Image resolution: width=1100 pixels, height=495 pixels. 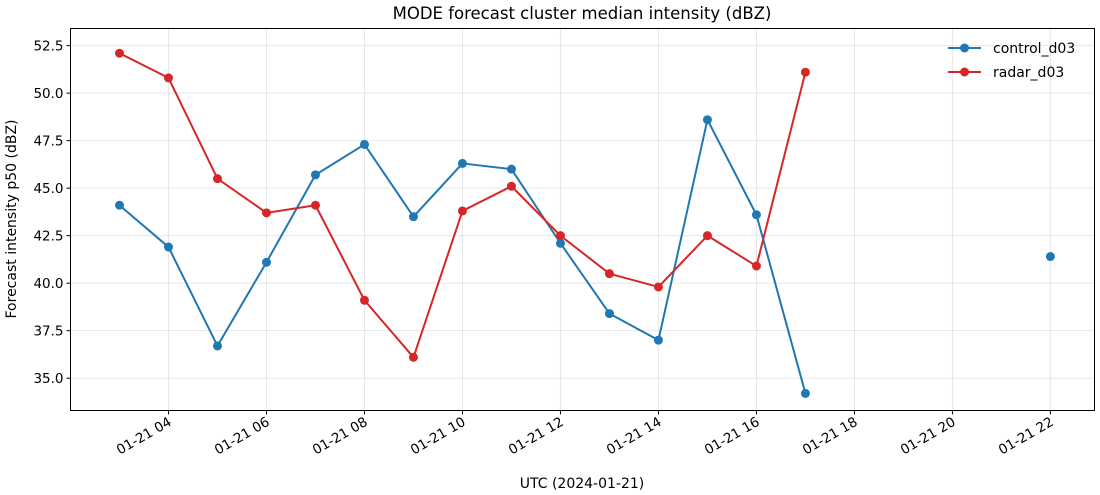 What do you see at coordinates (48, 284) in the screenshot?
I see `y-tick-label: 40.0` at bounding box center [48, 284].